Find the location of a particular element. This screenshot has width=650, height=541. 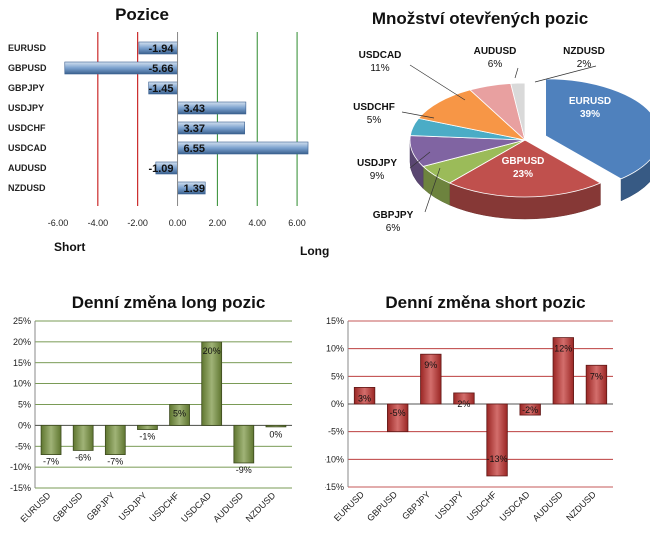

x-tick-label: -6.00 is located at coordinates (58, 223).